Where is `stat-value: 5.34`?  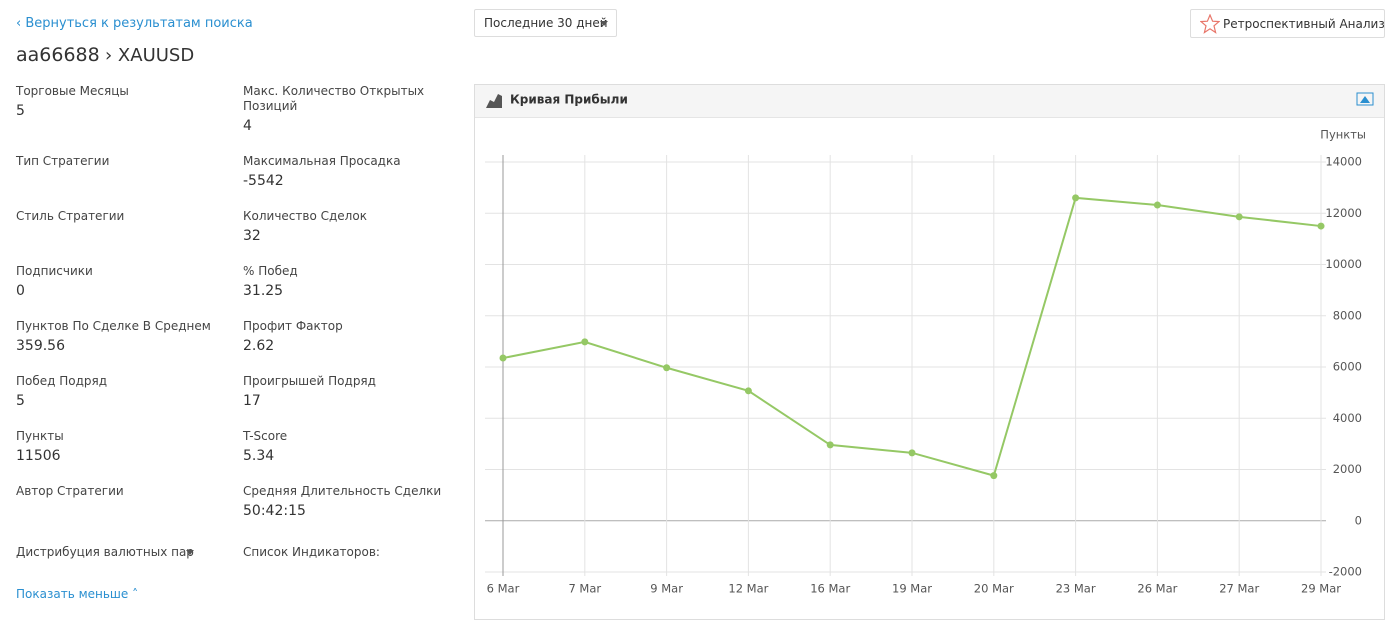 stat-value: 5.34 is located at coordinates (259, 456).